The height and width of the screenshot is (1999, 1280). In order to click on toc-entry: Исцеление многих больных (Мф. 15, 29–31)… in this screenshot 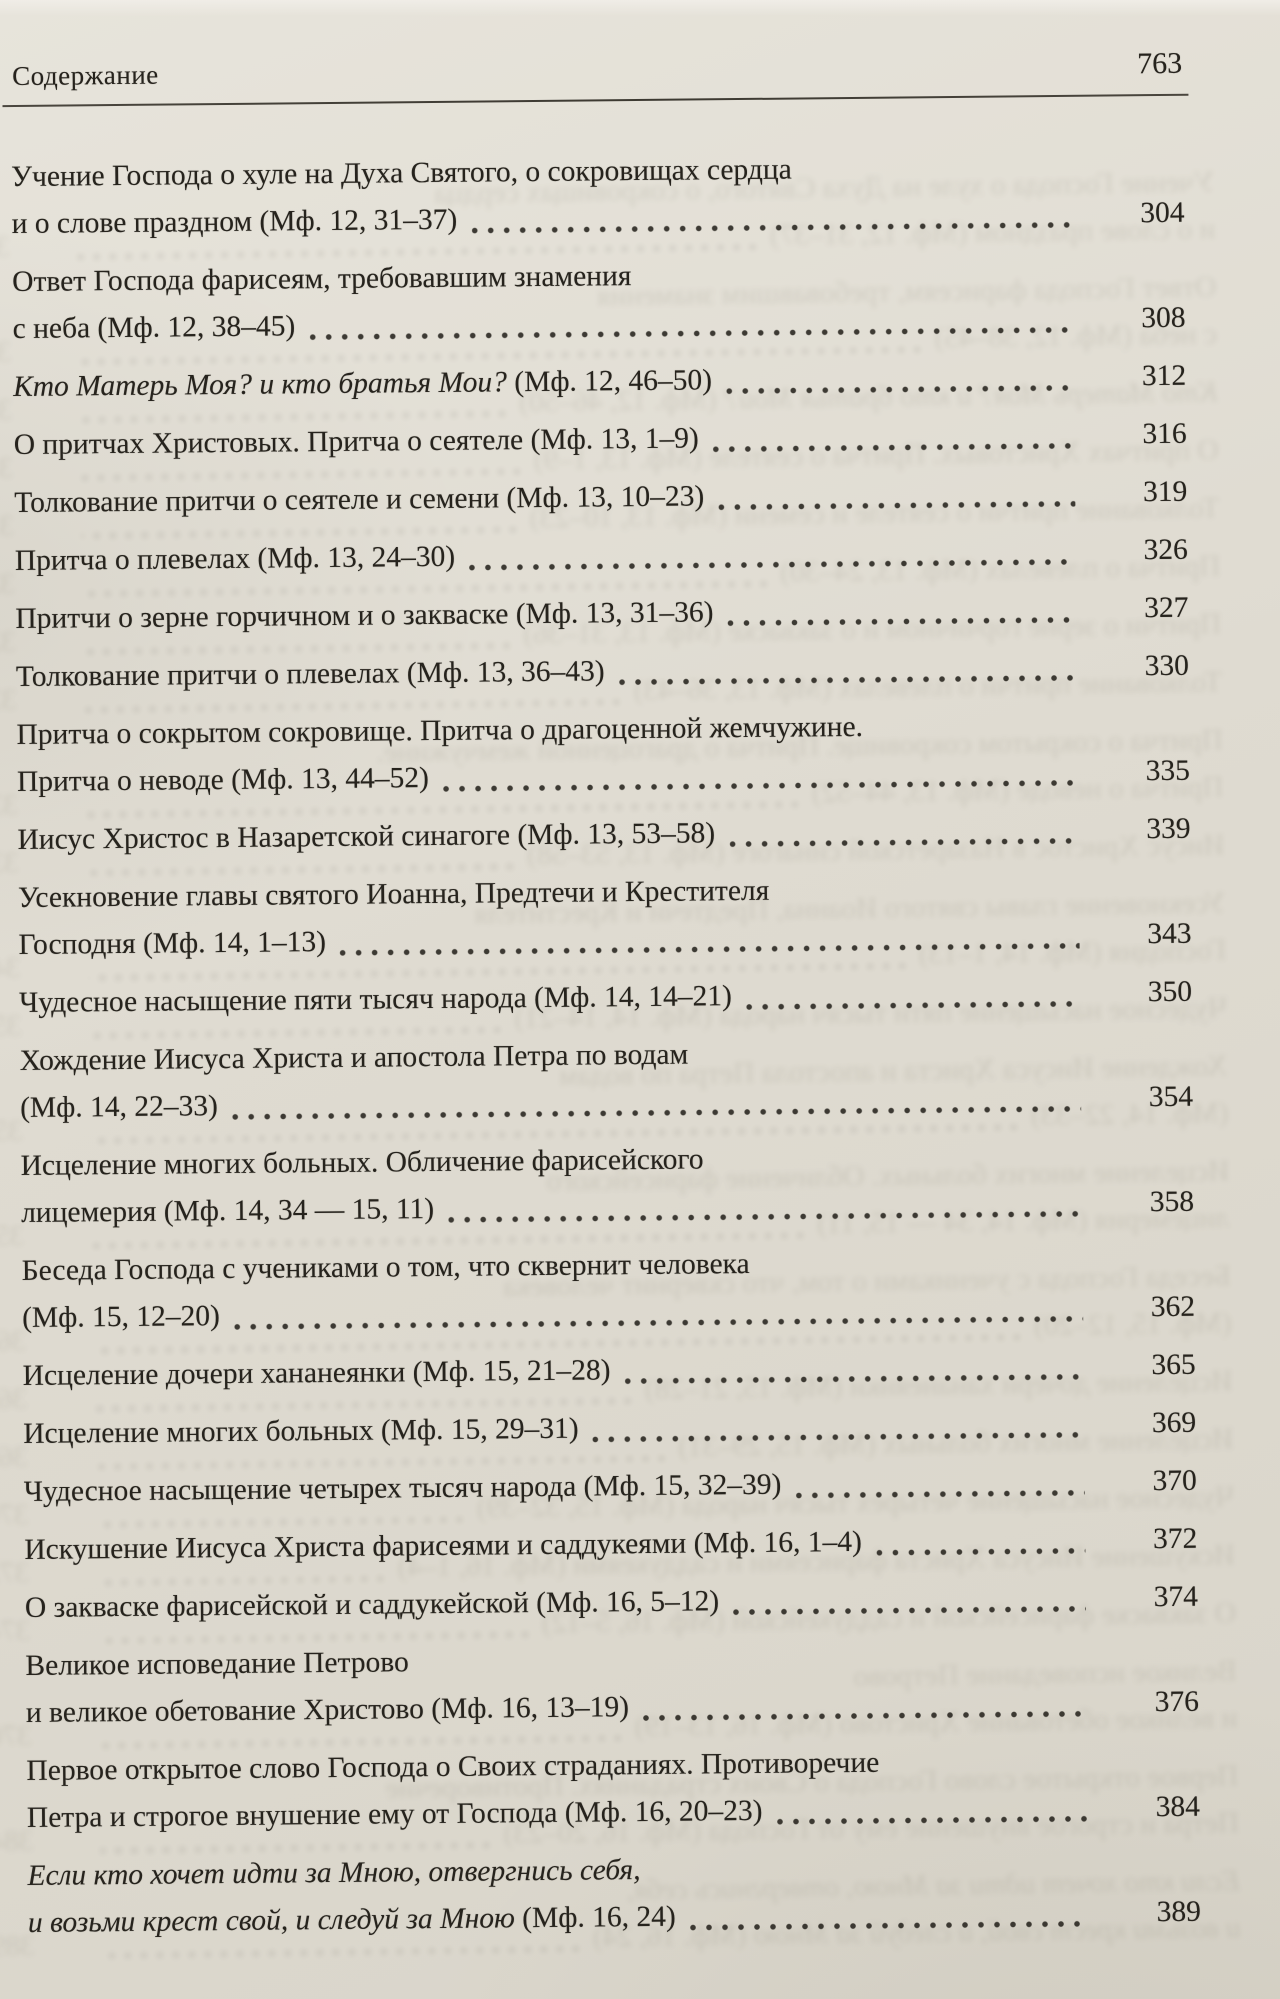, I will do `click(609, 1429)`.